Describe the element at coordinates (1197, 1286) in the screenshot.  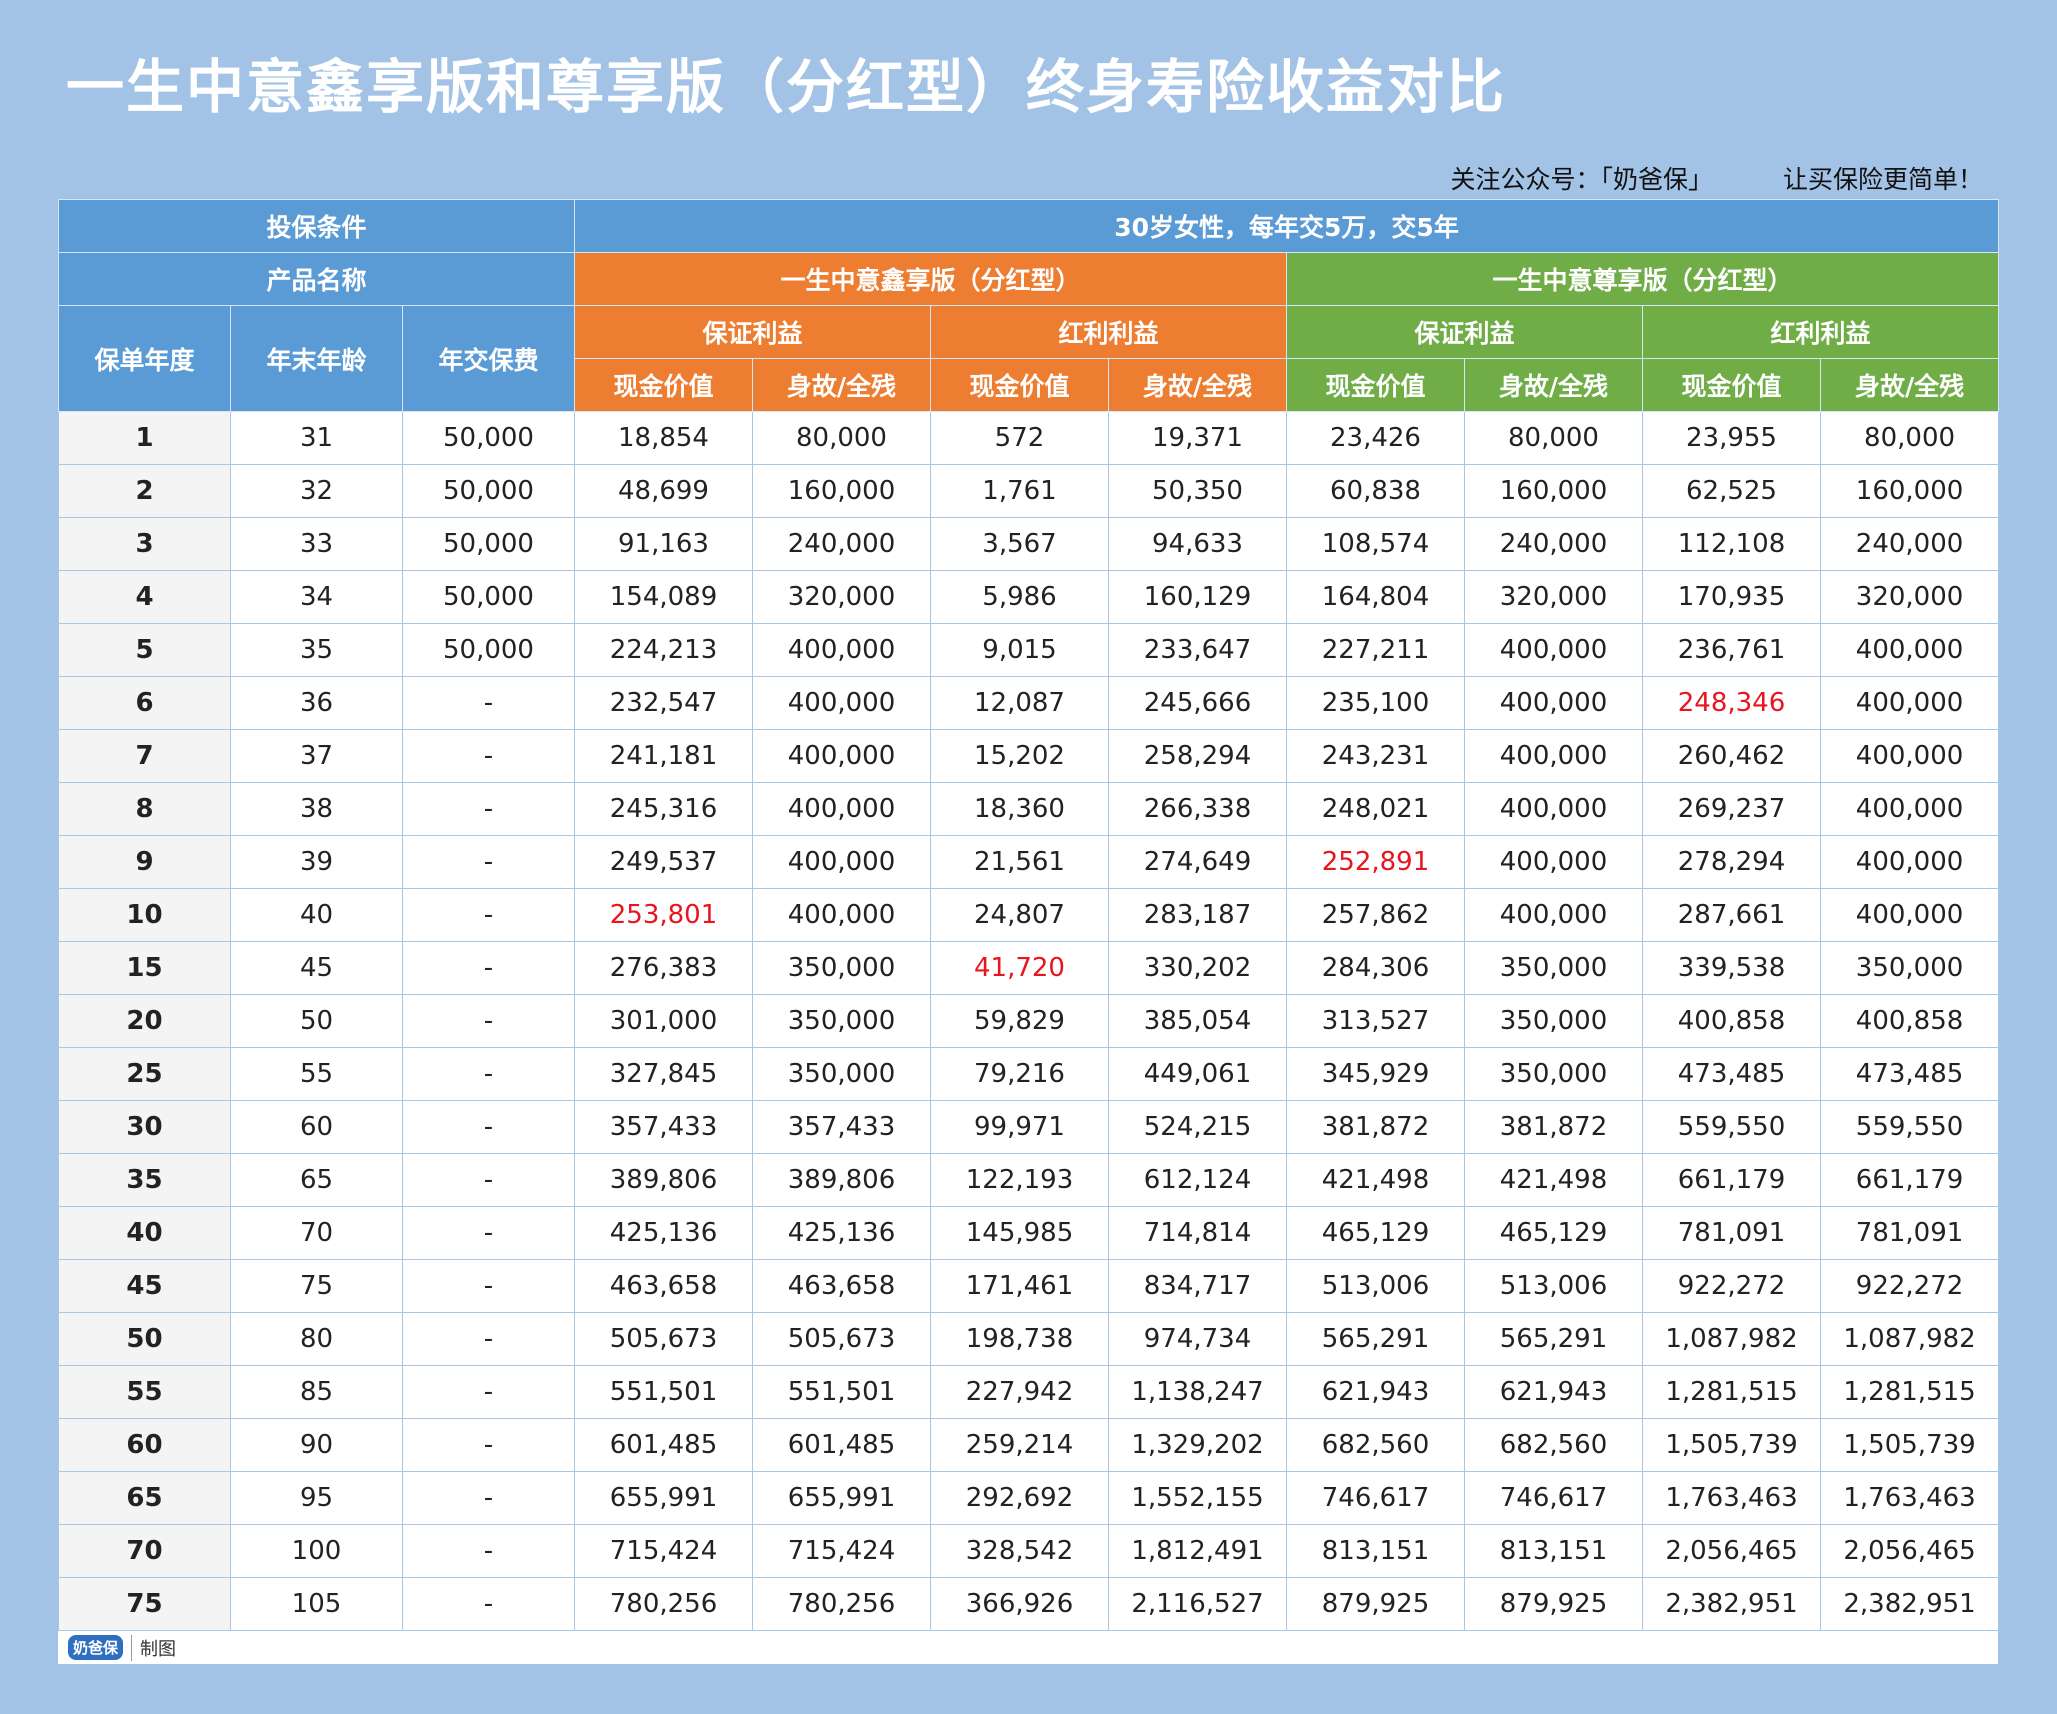
I see `table-cell: 834,717` at that location.